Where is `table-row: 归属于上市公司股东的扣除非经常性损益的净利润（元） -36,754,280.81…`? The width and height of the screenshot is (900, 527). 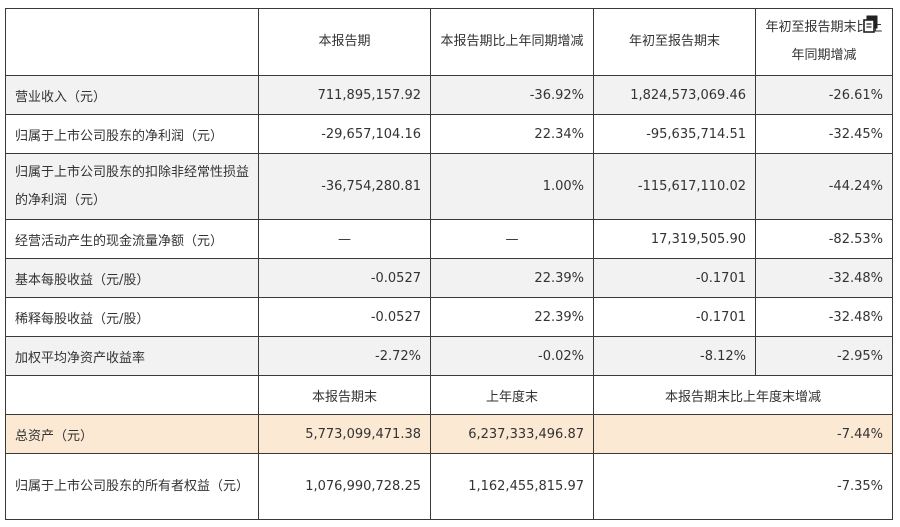
table-row: 归属于上市公司股东的扣除非经常性损益的净利润（元） -36,754,280.81… is located at coordinates (449, 186).